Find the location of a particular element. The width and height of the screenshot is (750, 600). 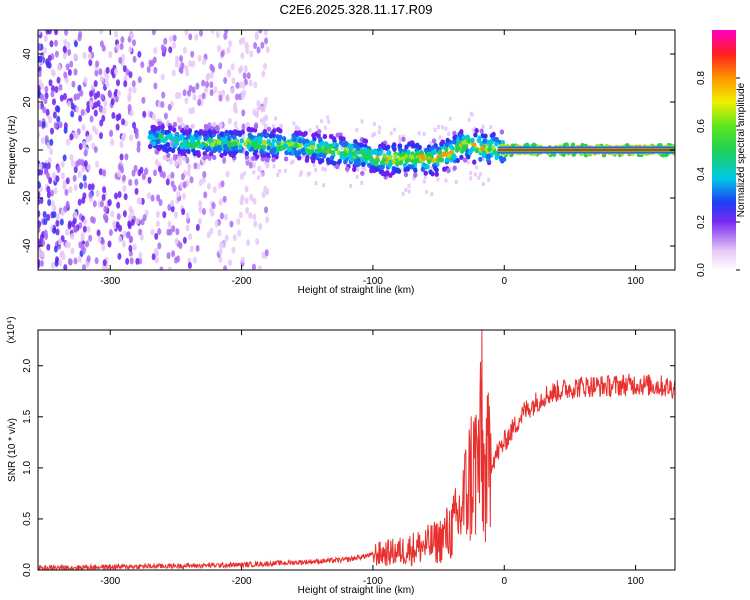

snr-x-tick-label: 100 is located at coordinates (635, 581).